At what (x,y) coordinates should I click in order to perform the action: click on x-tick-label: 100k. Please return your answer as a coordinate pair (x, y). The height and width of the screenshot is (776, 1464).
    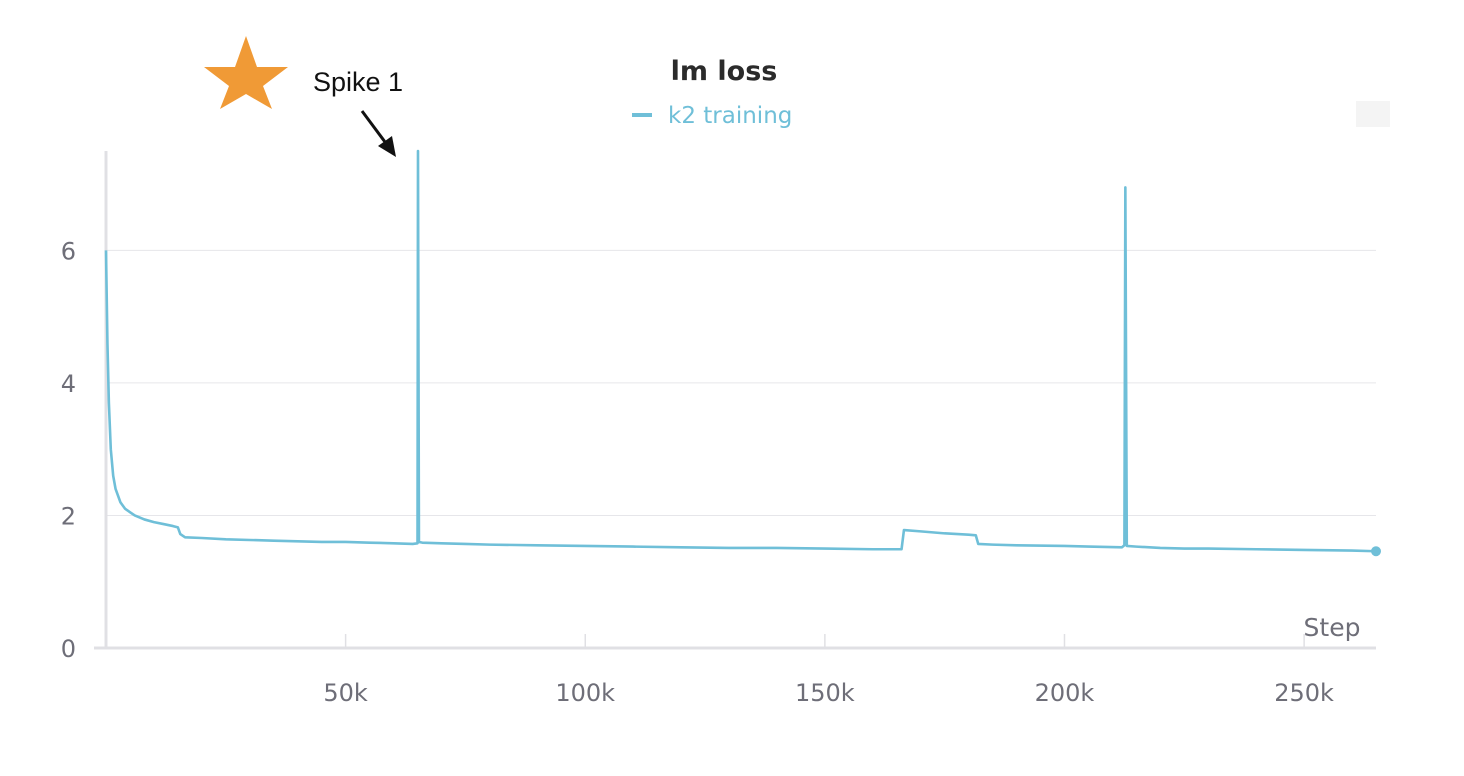
    Looking at the image, I should click on (585, 693).